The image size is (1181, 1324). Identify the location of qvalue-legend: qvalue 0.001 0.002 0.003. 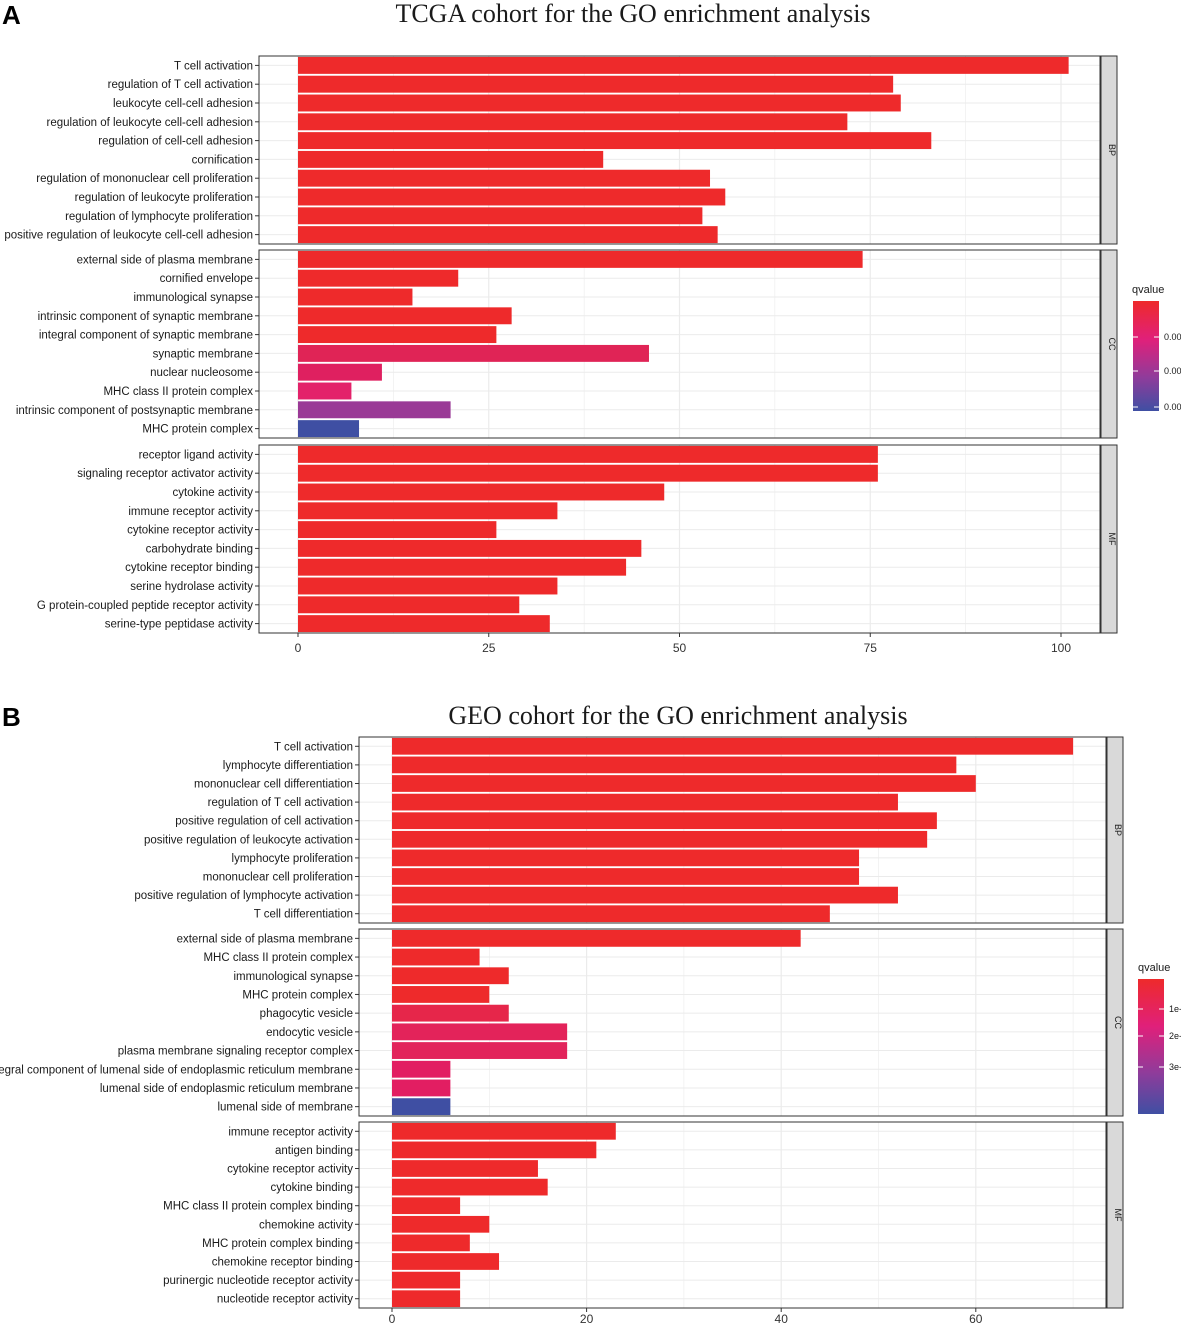
(1156, 348).